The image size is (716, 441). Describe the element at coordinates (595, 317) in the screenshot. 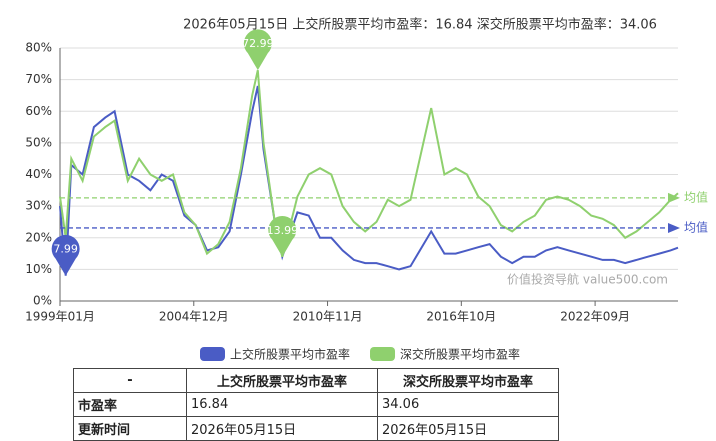

I see `x-tick-label: 2022年09月` at that location.